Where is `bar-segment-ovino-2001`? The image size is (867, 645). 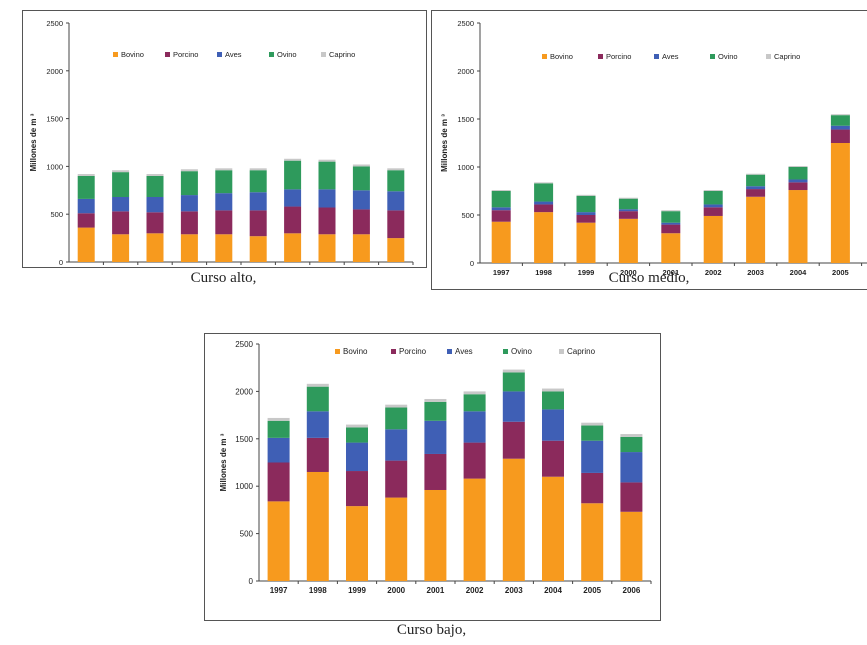
bar-segment-ovino-2001 is located at coordinates (435, 411).